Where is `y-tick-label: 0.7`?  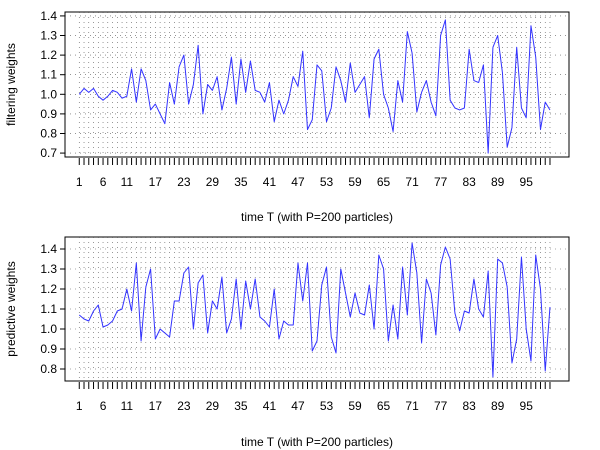 y-tick-label: 0.7 is located at coordinates (48, 153).